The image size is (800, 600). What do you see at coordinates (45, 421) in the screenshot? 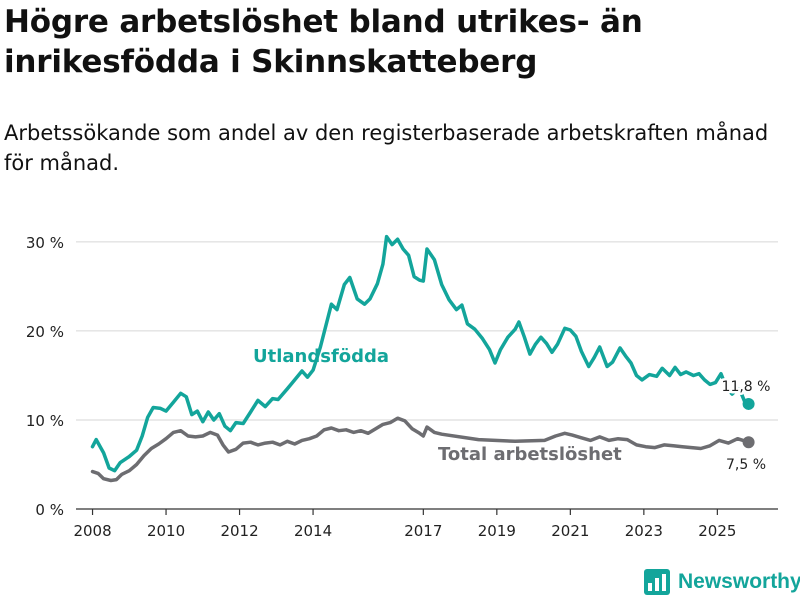
I see `y-tick-label: 10 %` at bounding box center [45, 421].